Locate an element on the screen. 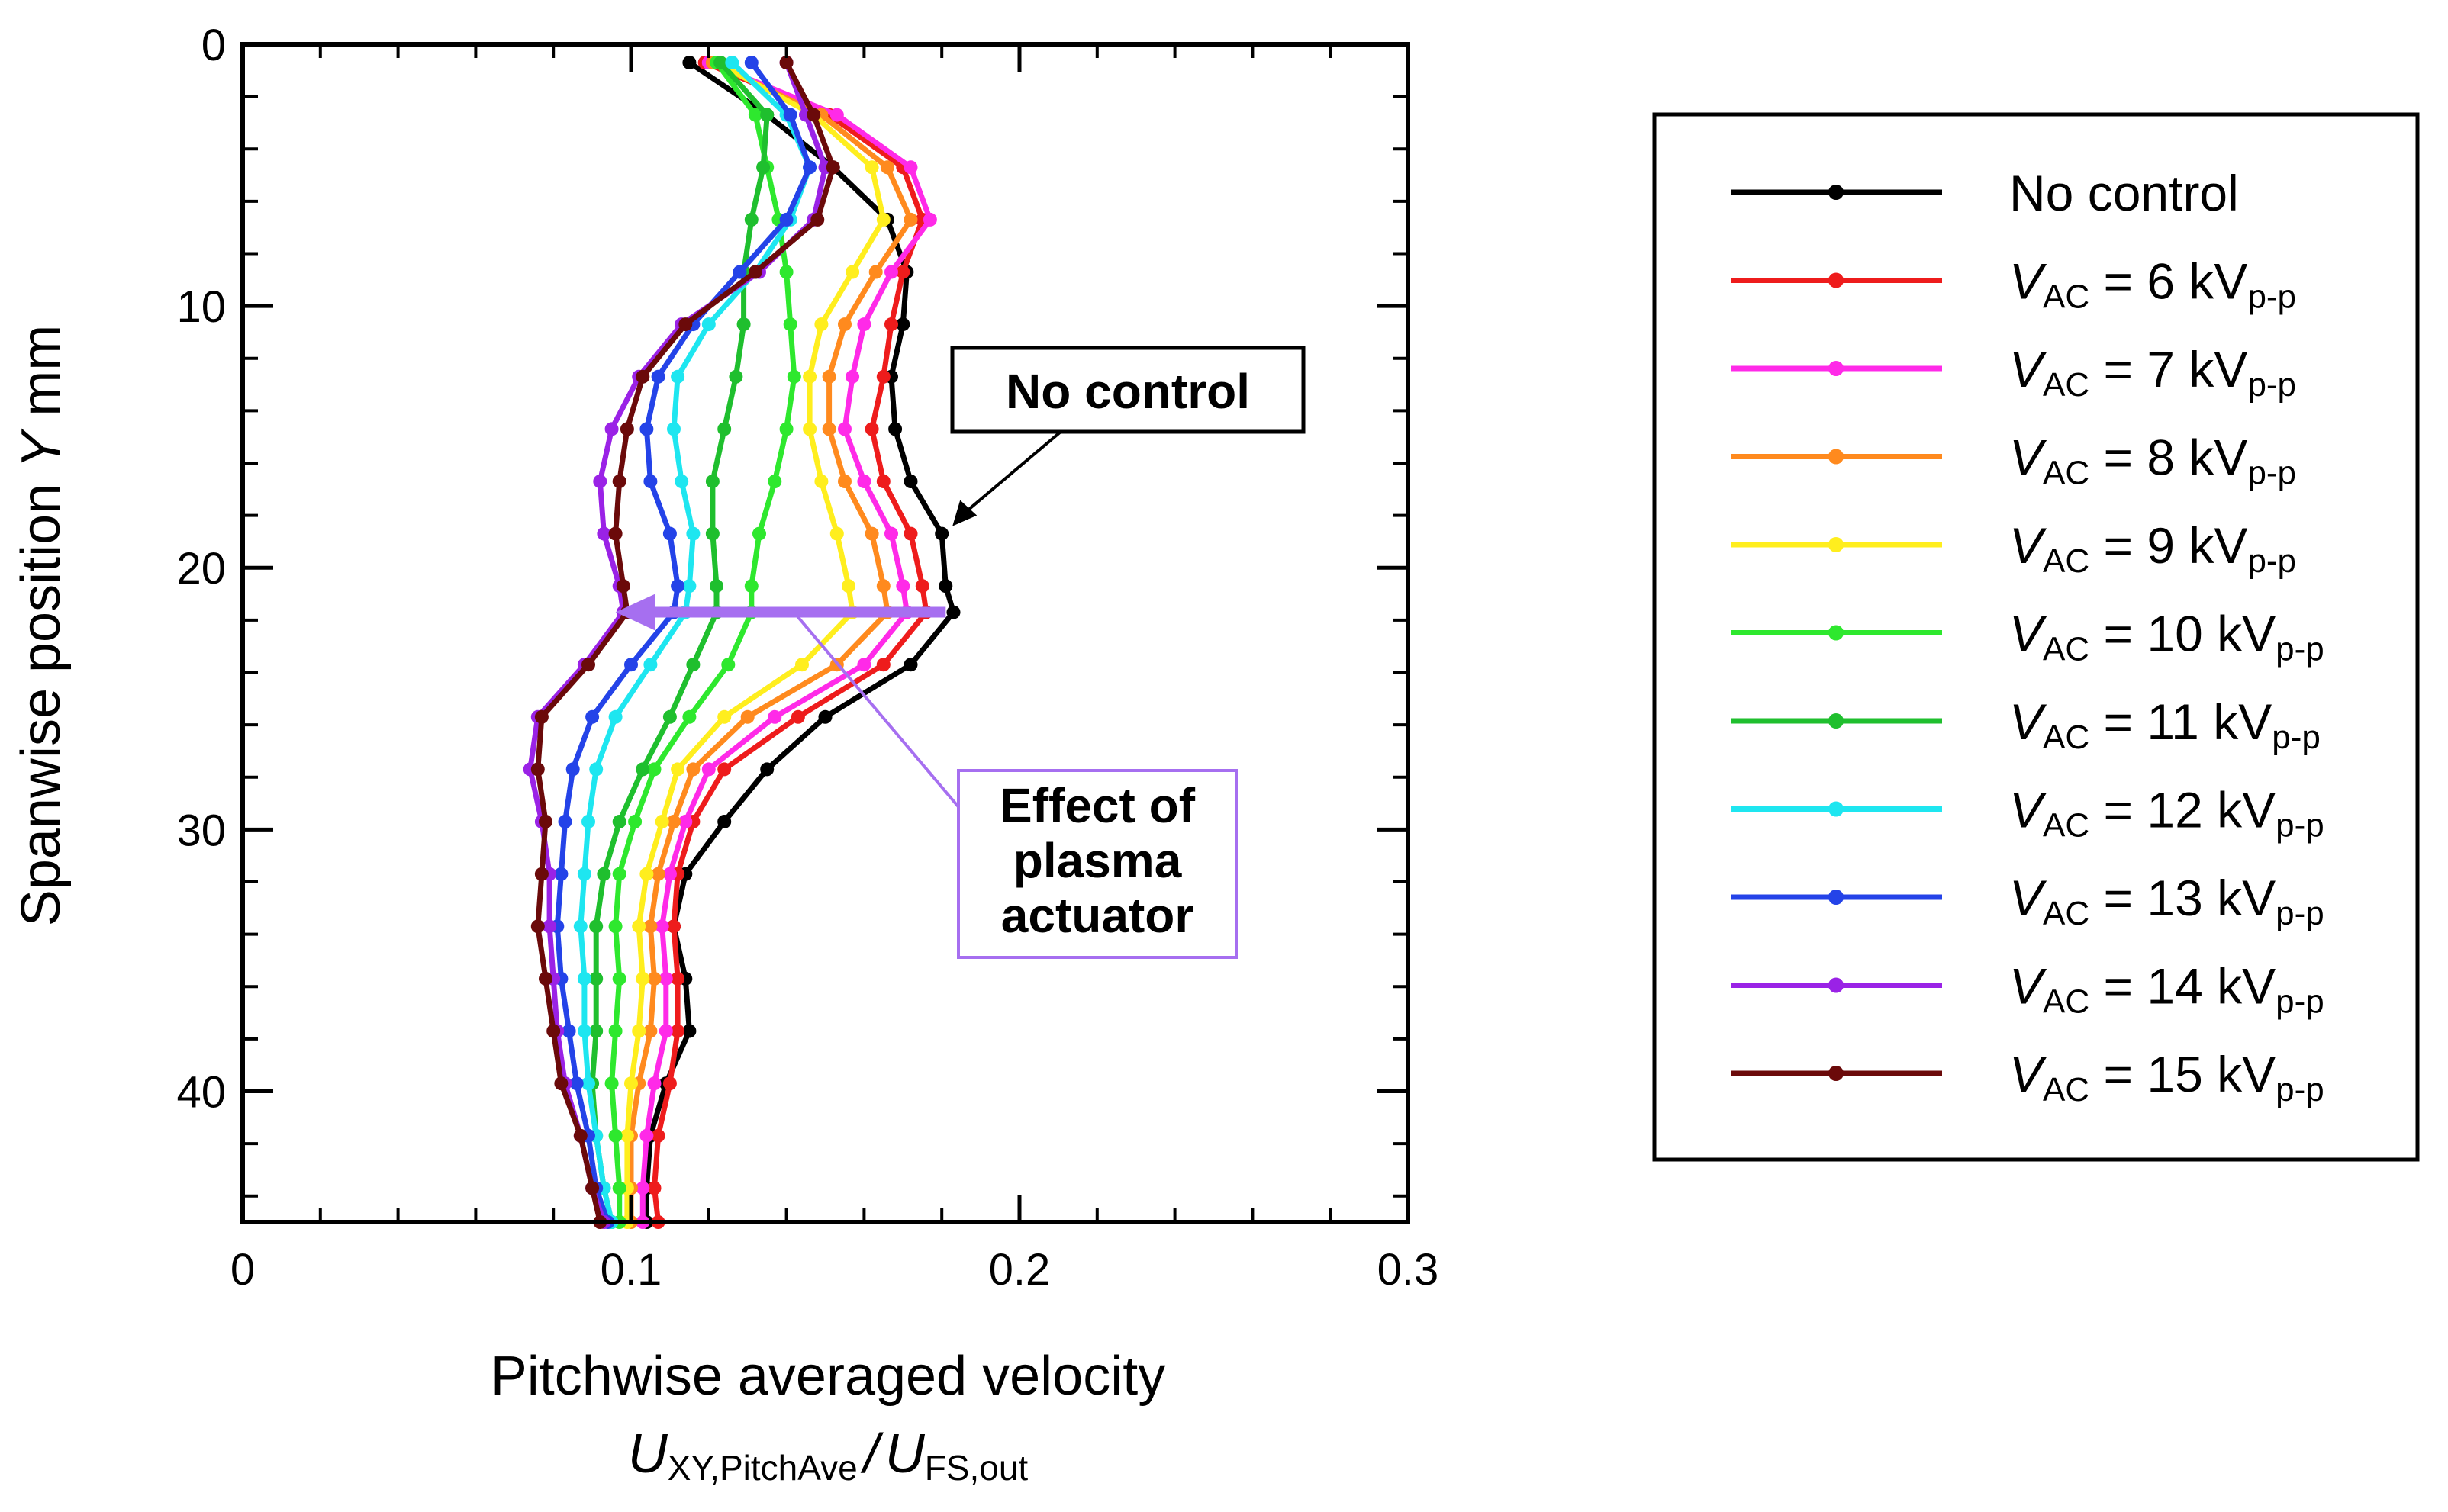 This screenshot has height=1512, width=2448. x-formula-var2: U is located at coordinates (905, 1455).